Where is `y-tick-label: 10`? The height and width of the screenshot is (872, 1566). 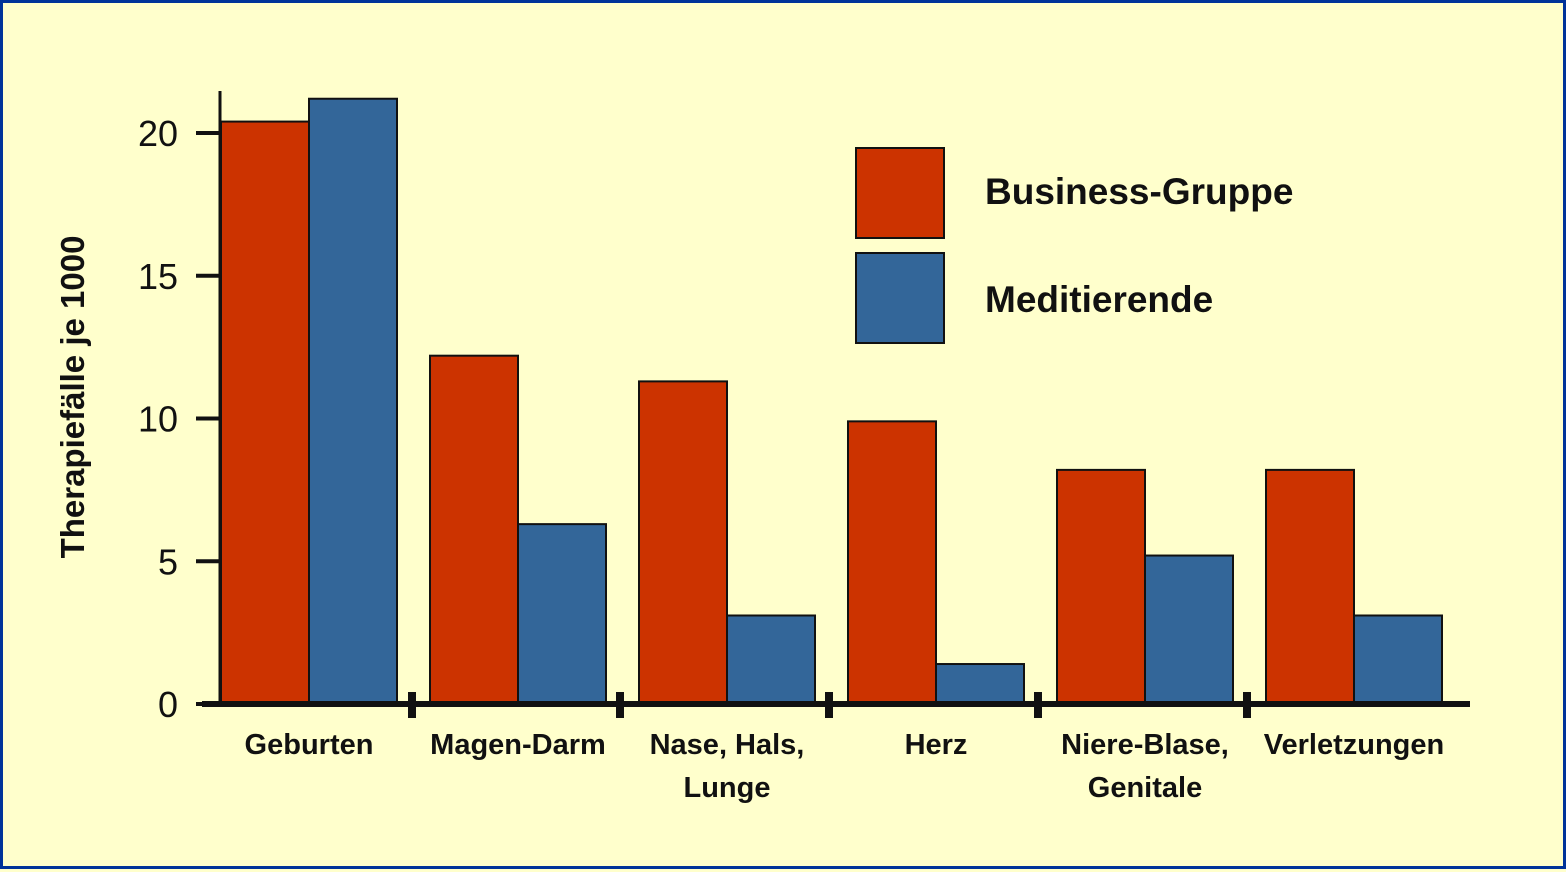
y-tick-label: 10 is located at coordinates (158, 419).